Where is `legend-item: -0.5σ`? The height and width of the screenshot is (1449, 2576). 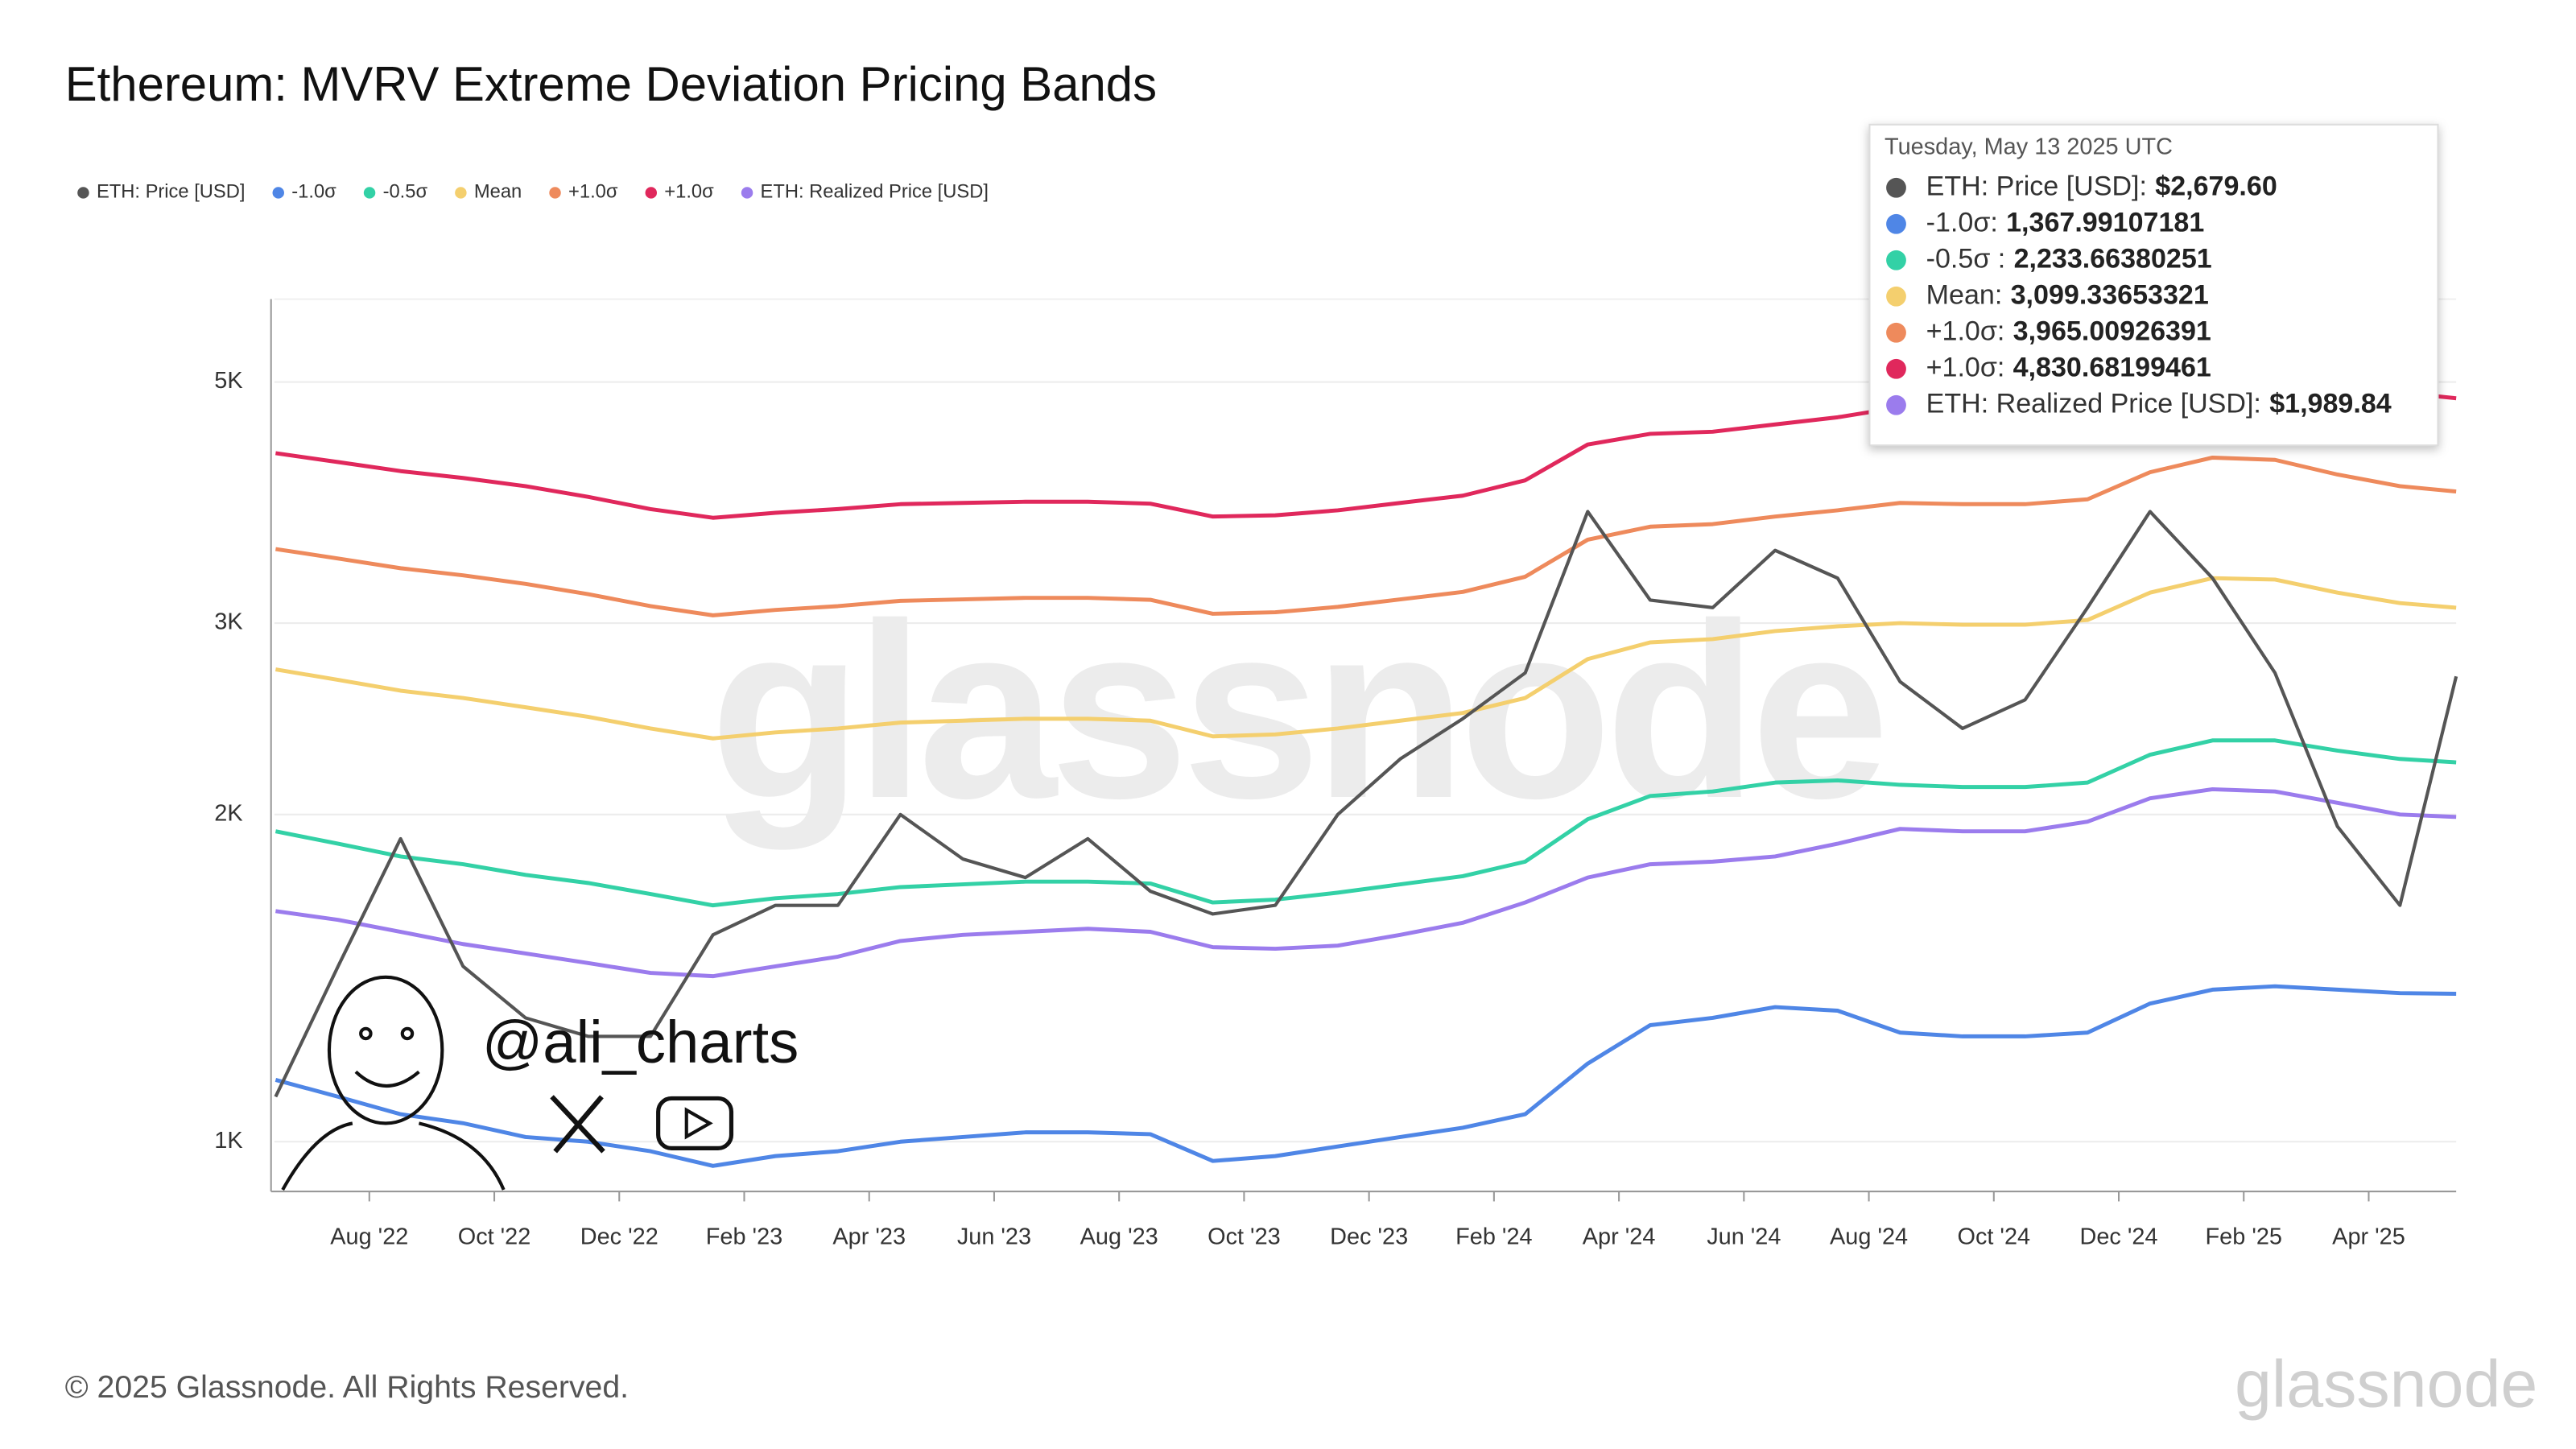
legend-item: -0.5σ is located at coordinates (395, 192).